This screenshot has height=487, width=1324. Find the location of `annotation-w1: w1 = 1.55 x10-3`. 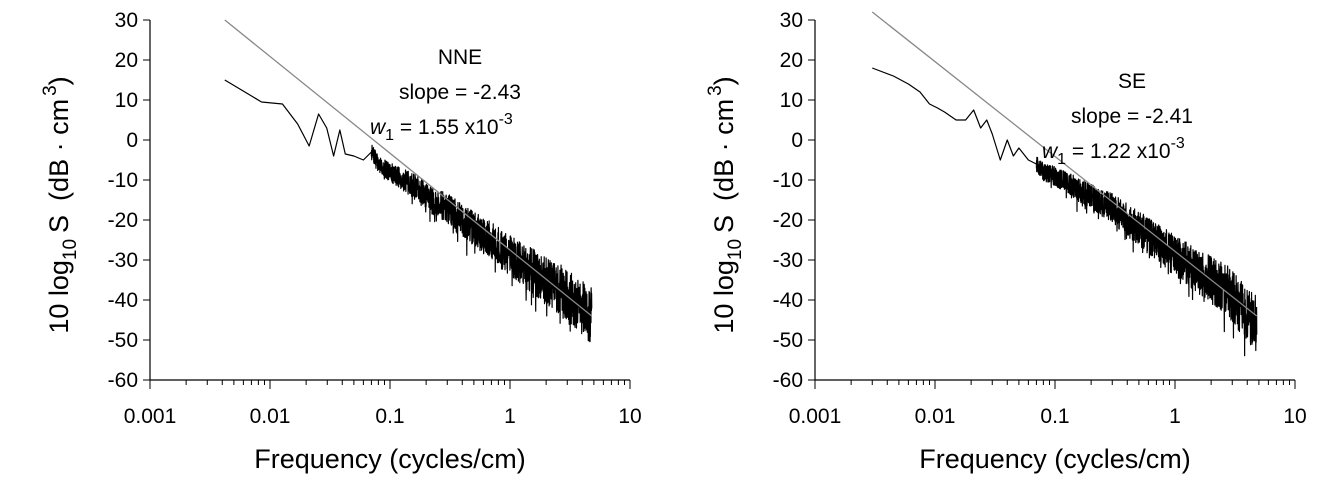

annotation-w1: w1 = 1.55 x10-3 is located at coordinates (441, 127).